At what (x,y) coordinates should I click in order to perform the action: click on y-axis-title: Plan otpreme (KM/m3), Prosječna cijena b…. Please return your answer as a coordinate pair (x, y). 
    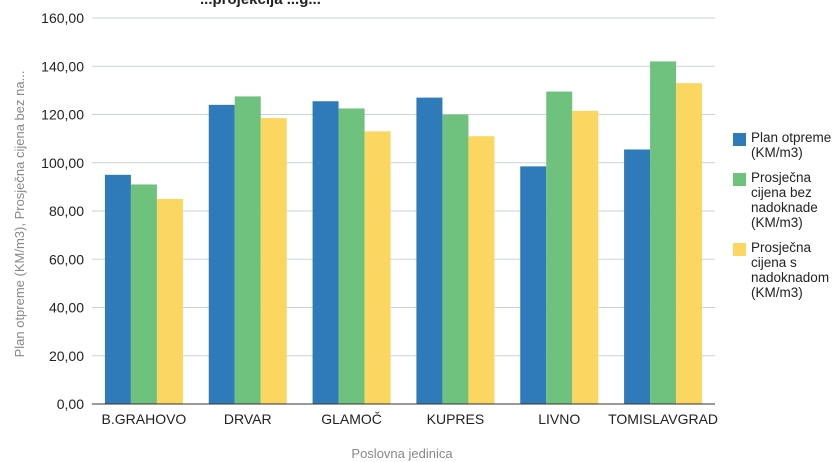
    Looking at the image, I should click on (19, 214).